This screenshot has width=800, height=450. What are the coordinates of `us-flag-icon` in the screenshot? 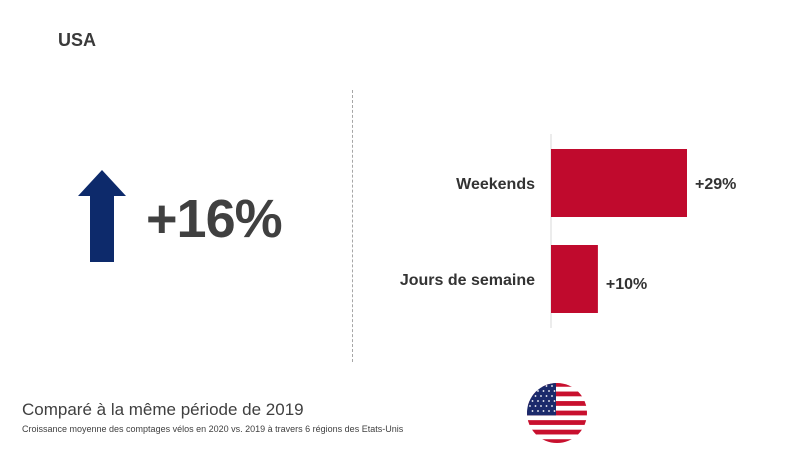 It's located at (557, 413).